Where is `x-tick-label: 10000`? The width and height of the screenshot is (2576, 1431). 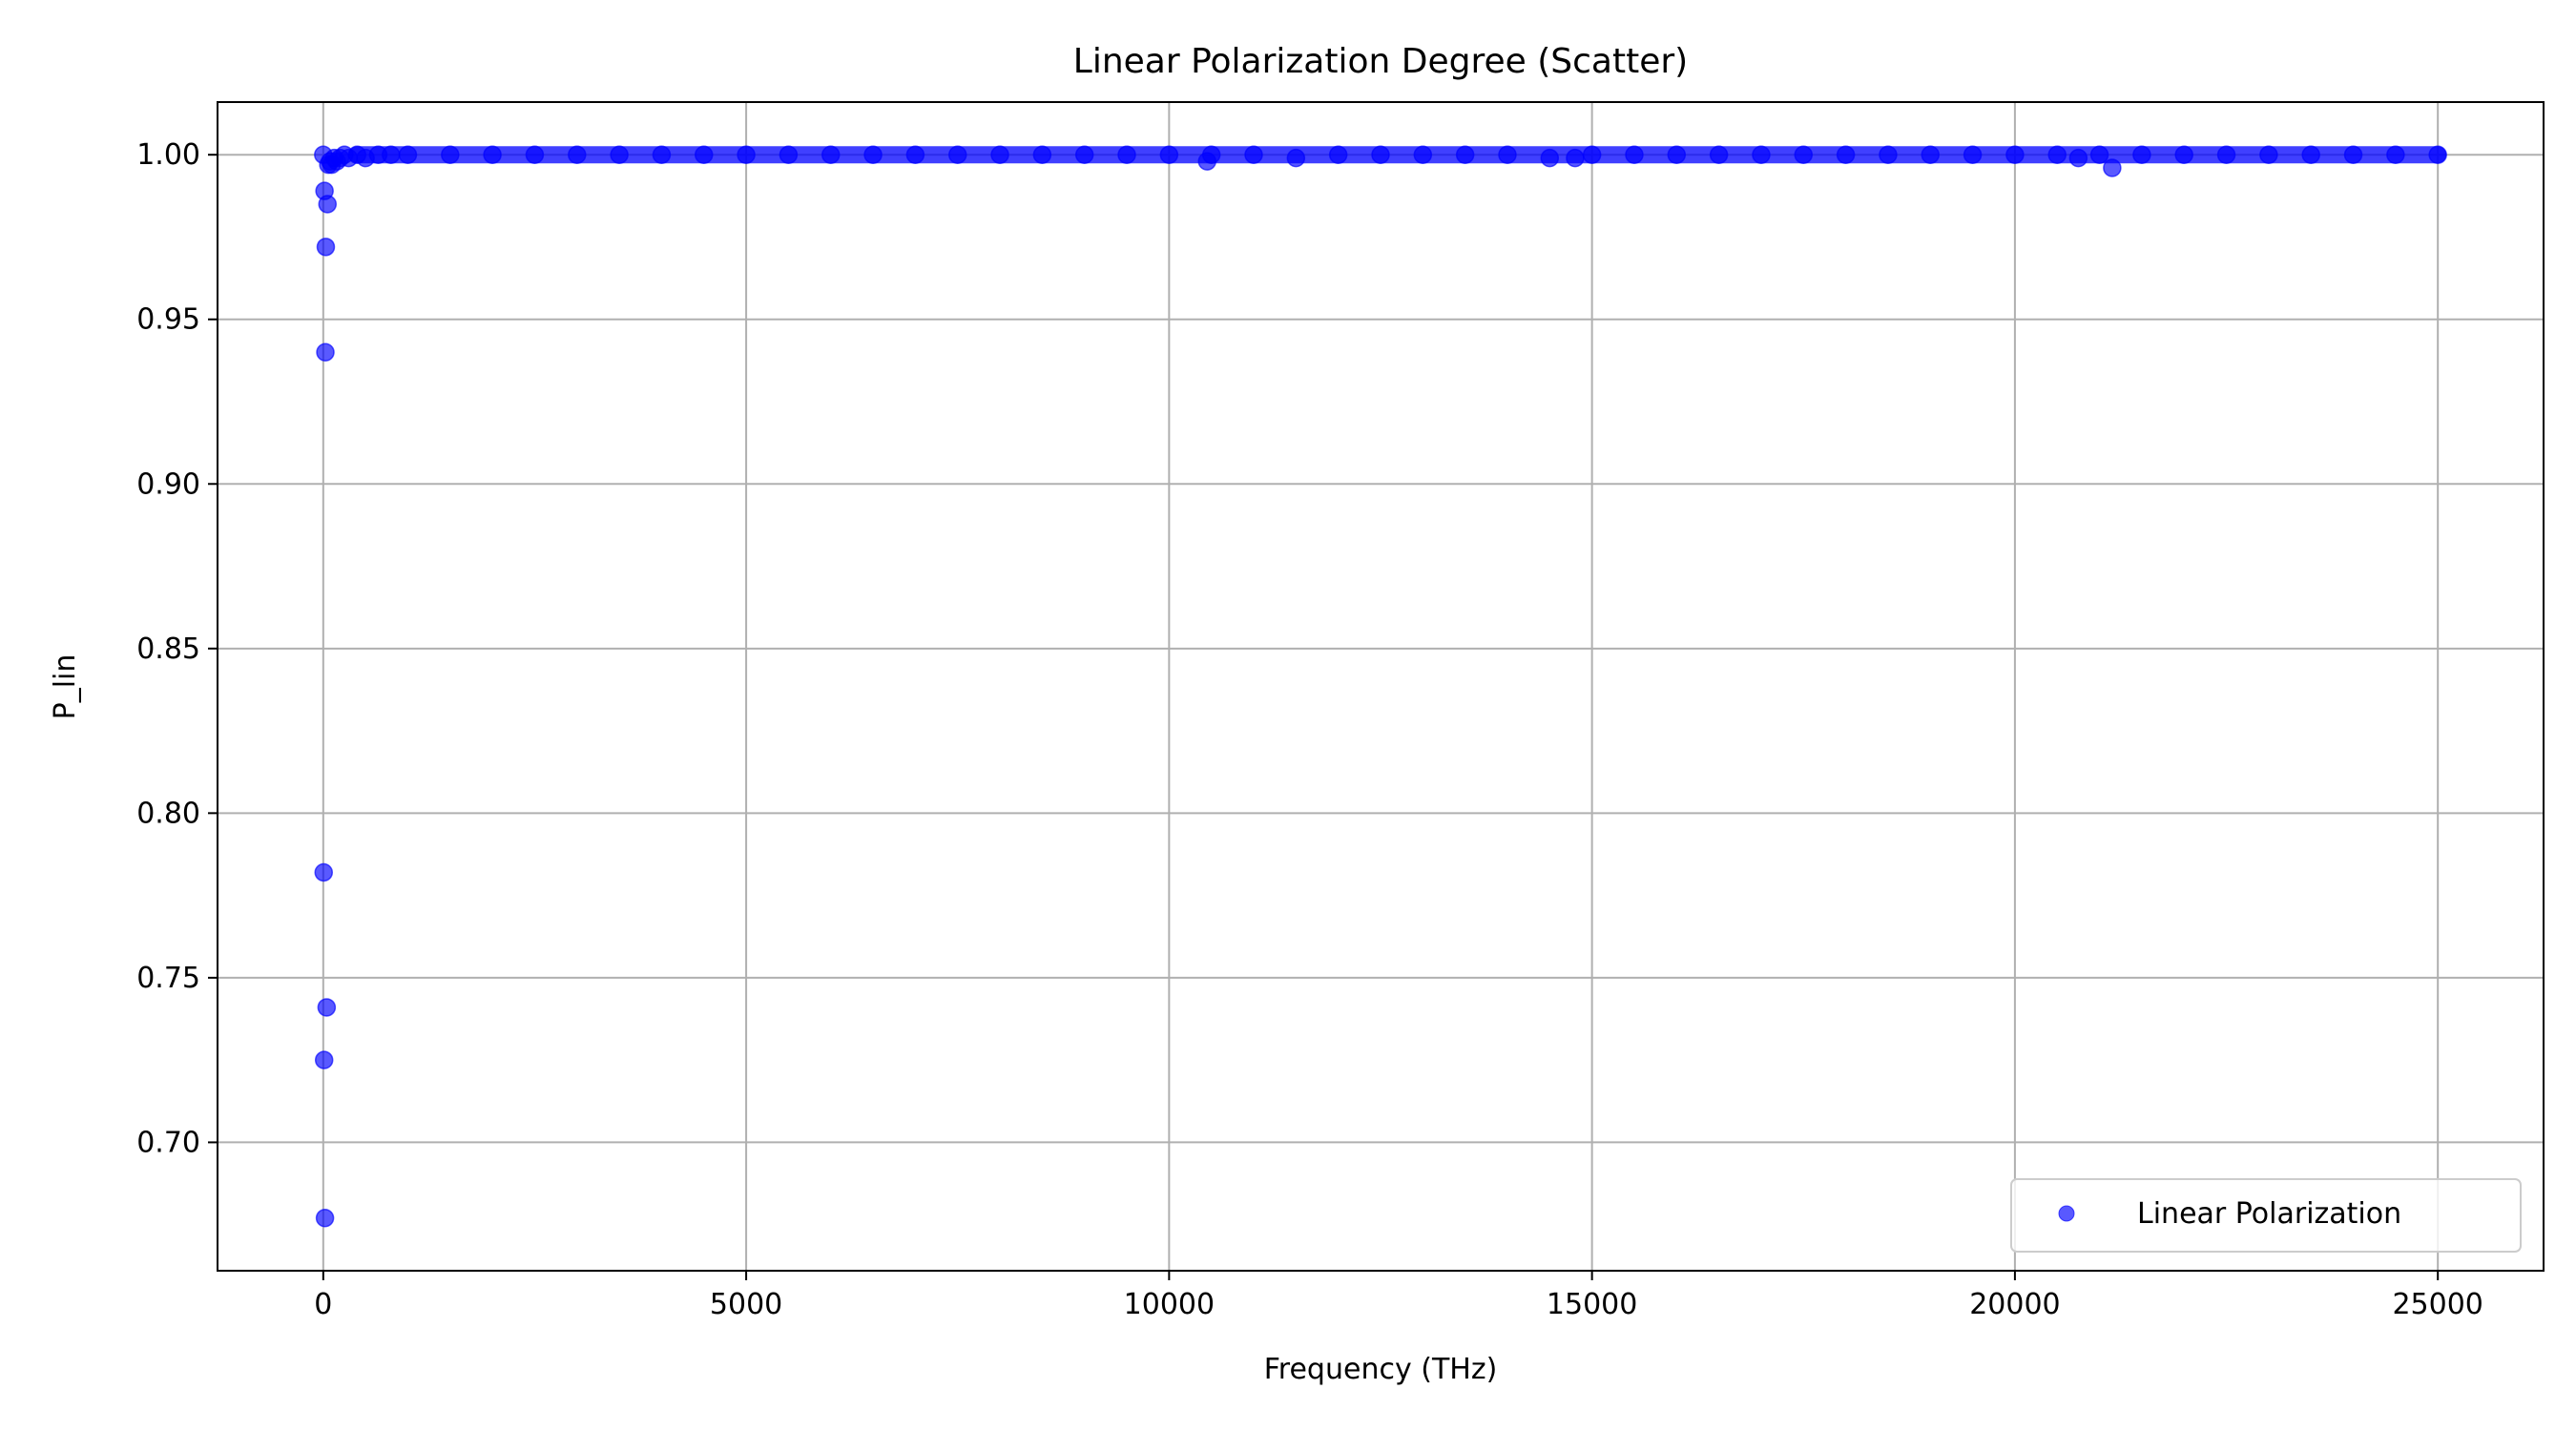 x-tick-label: 10000 is located at coordinates (1169, 1304).